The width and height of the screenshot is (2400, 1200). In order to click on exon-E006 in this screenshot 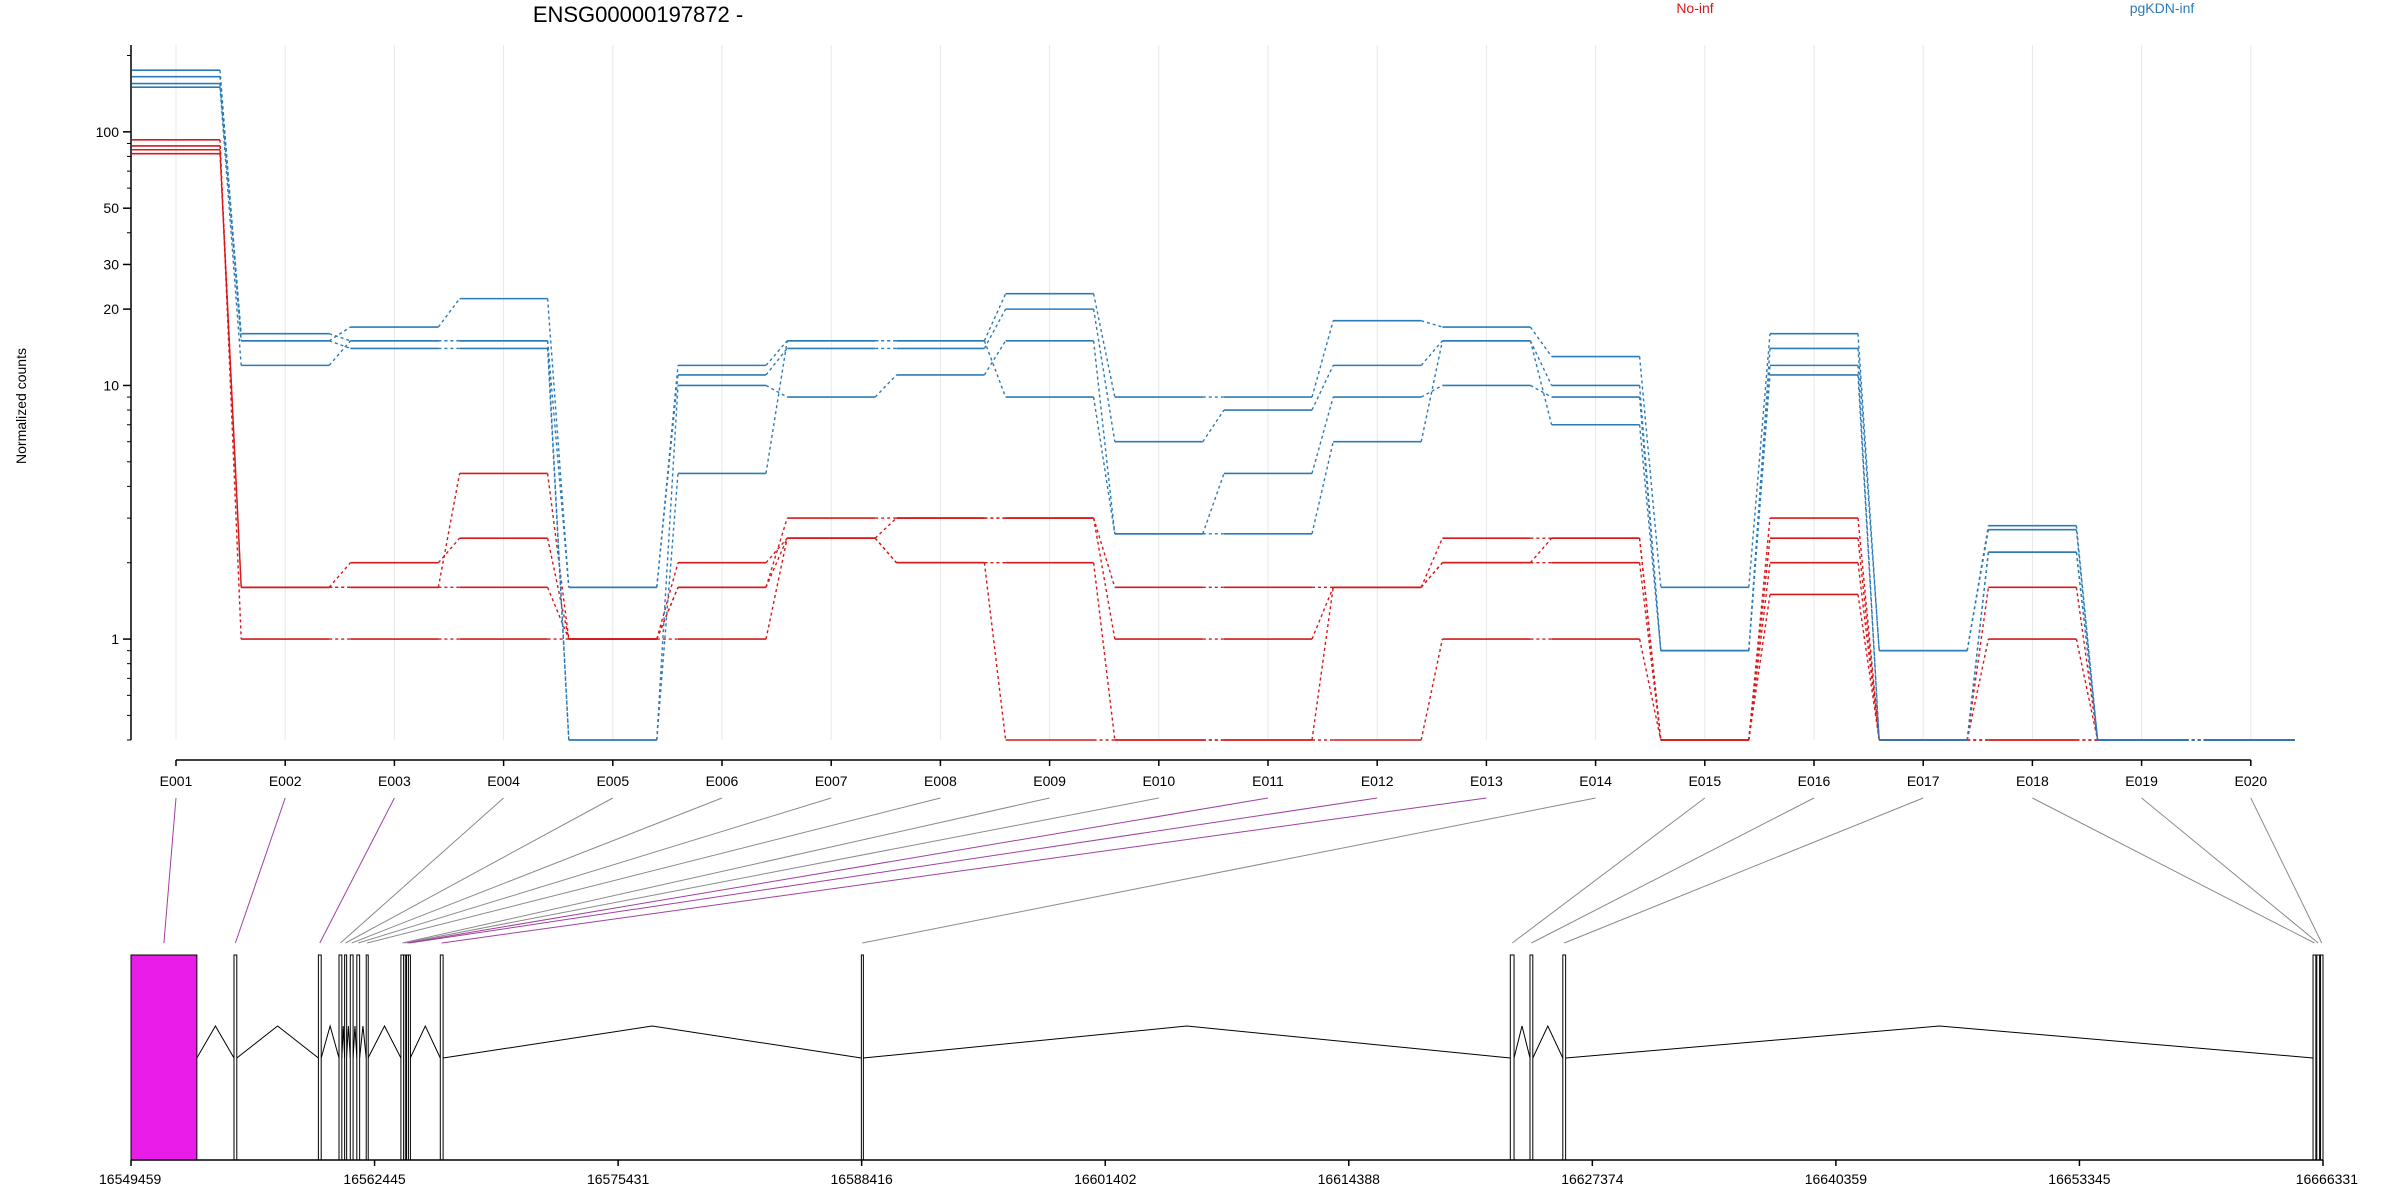, I will do `click(351, 1057)`.